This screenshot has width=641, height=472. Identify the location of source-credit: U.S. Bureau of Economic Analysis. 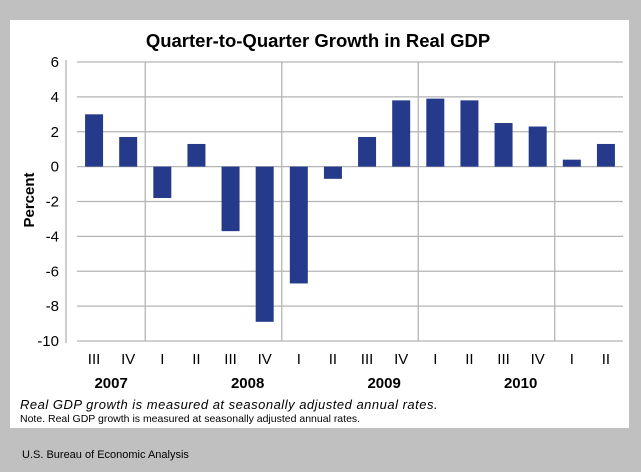
(105, 455).